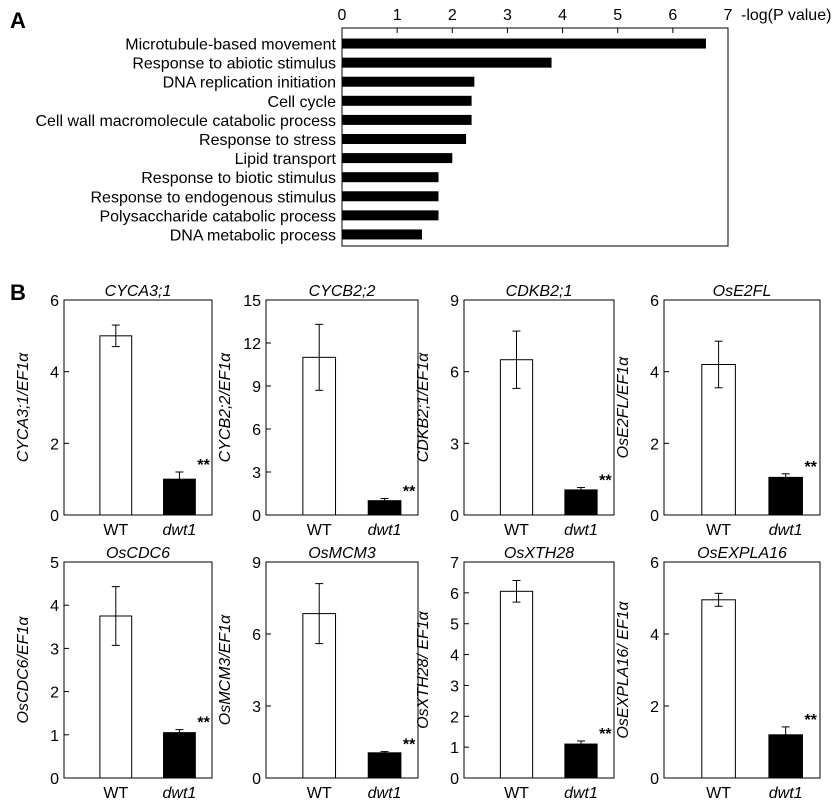 The width and height of the screenshot is (840, 805). I want to click on subchart-3: 0 2 4 6 WT dwt1 ** OsE2FL OsE2FL/EF1α, so click(718, 411).